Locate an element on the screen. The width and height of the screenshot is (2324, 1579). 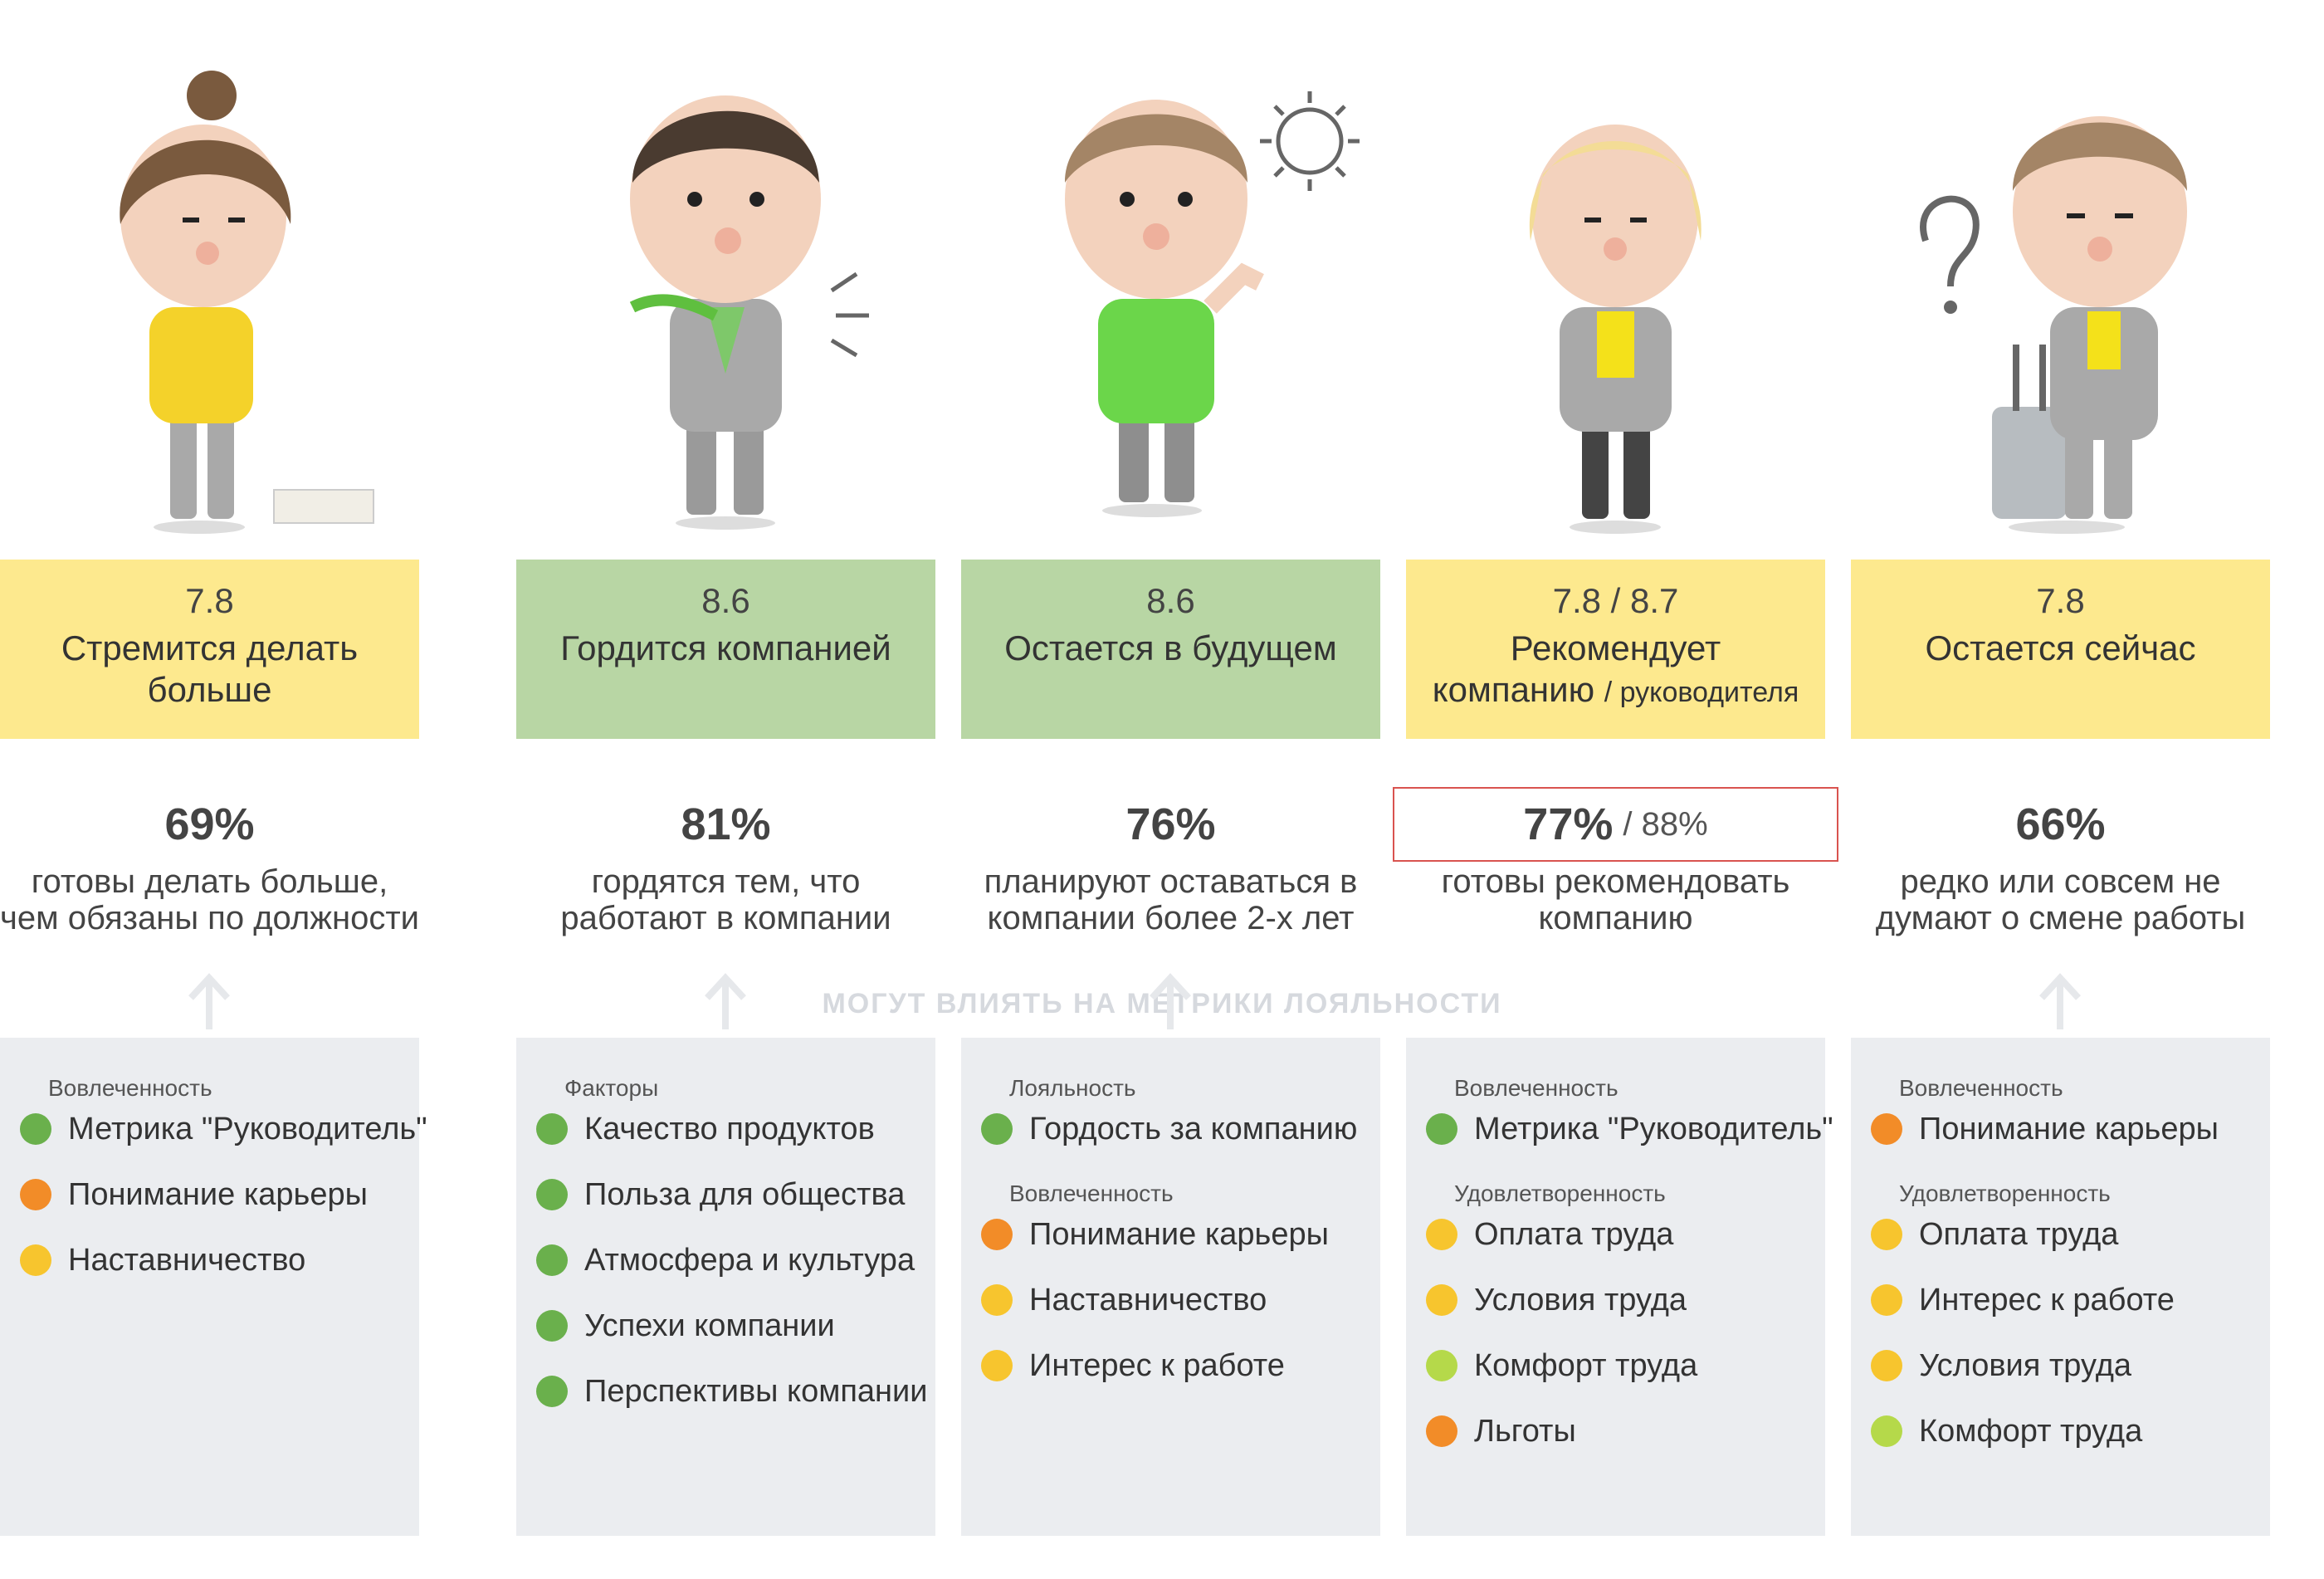
list-item: Польза для общества is located at coordinates (735, 1194).